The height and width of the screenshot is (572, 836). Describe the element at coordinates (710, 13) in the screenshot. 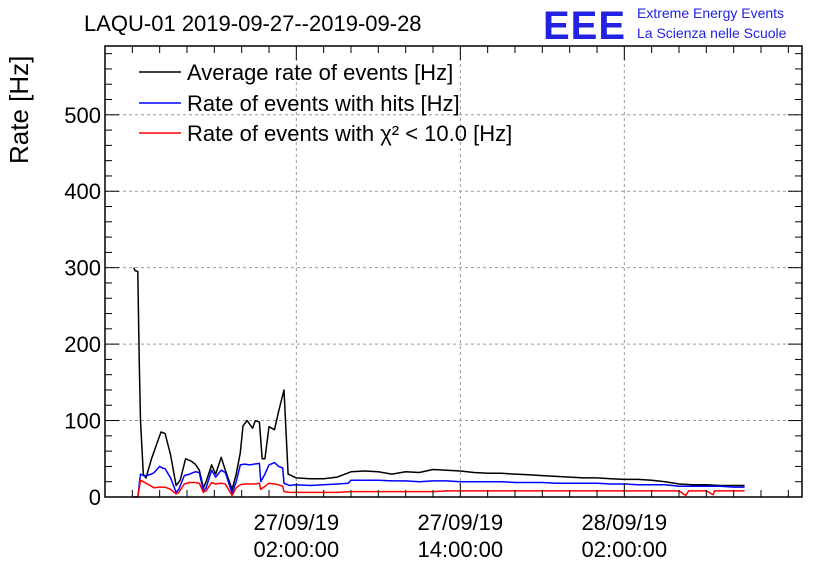

I see `logo-line-1: Extreme Energy Events` at that location.